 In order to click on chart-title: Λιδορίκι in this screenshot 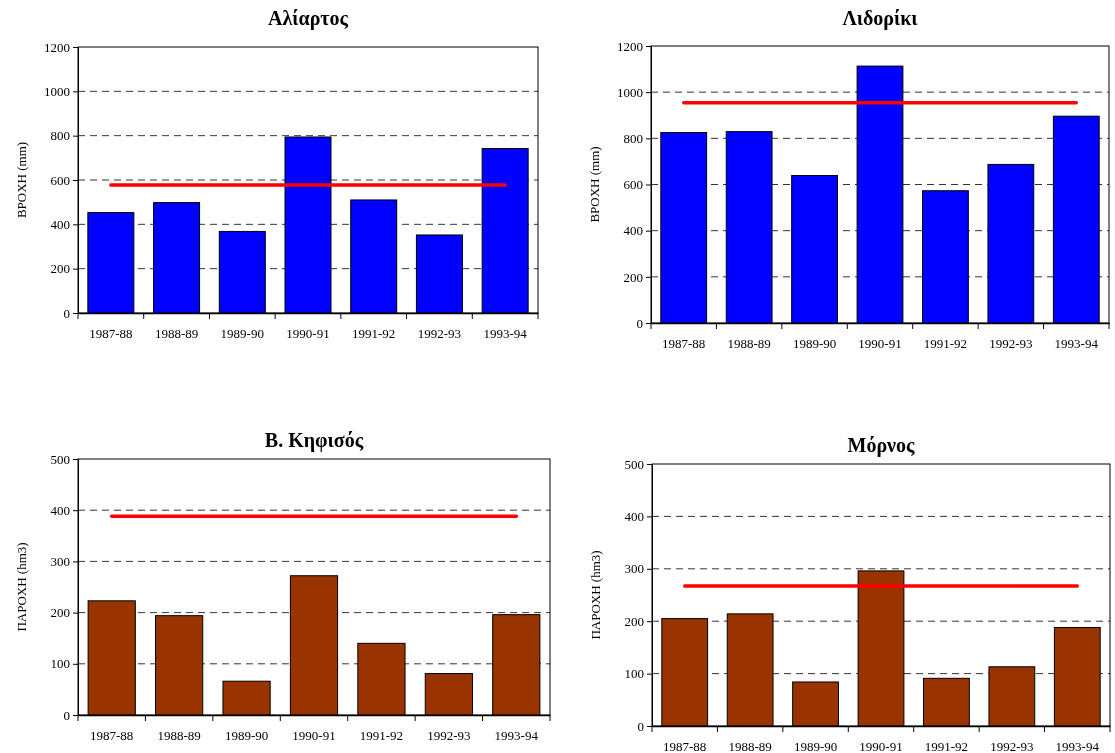, I will do `click(880, 18)`.